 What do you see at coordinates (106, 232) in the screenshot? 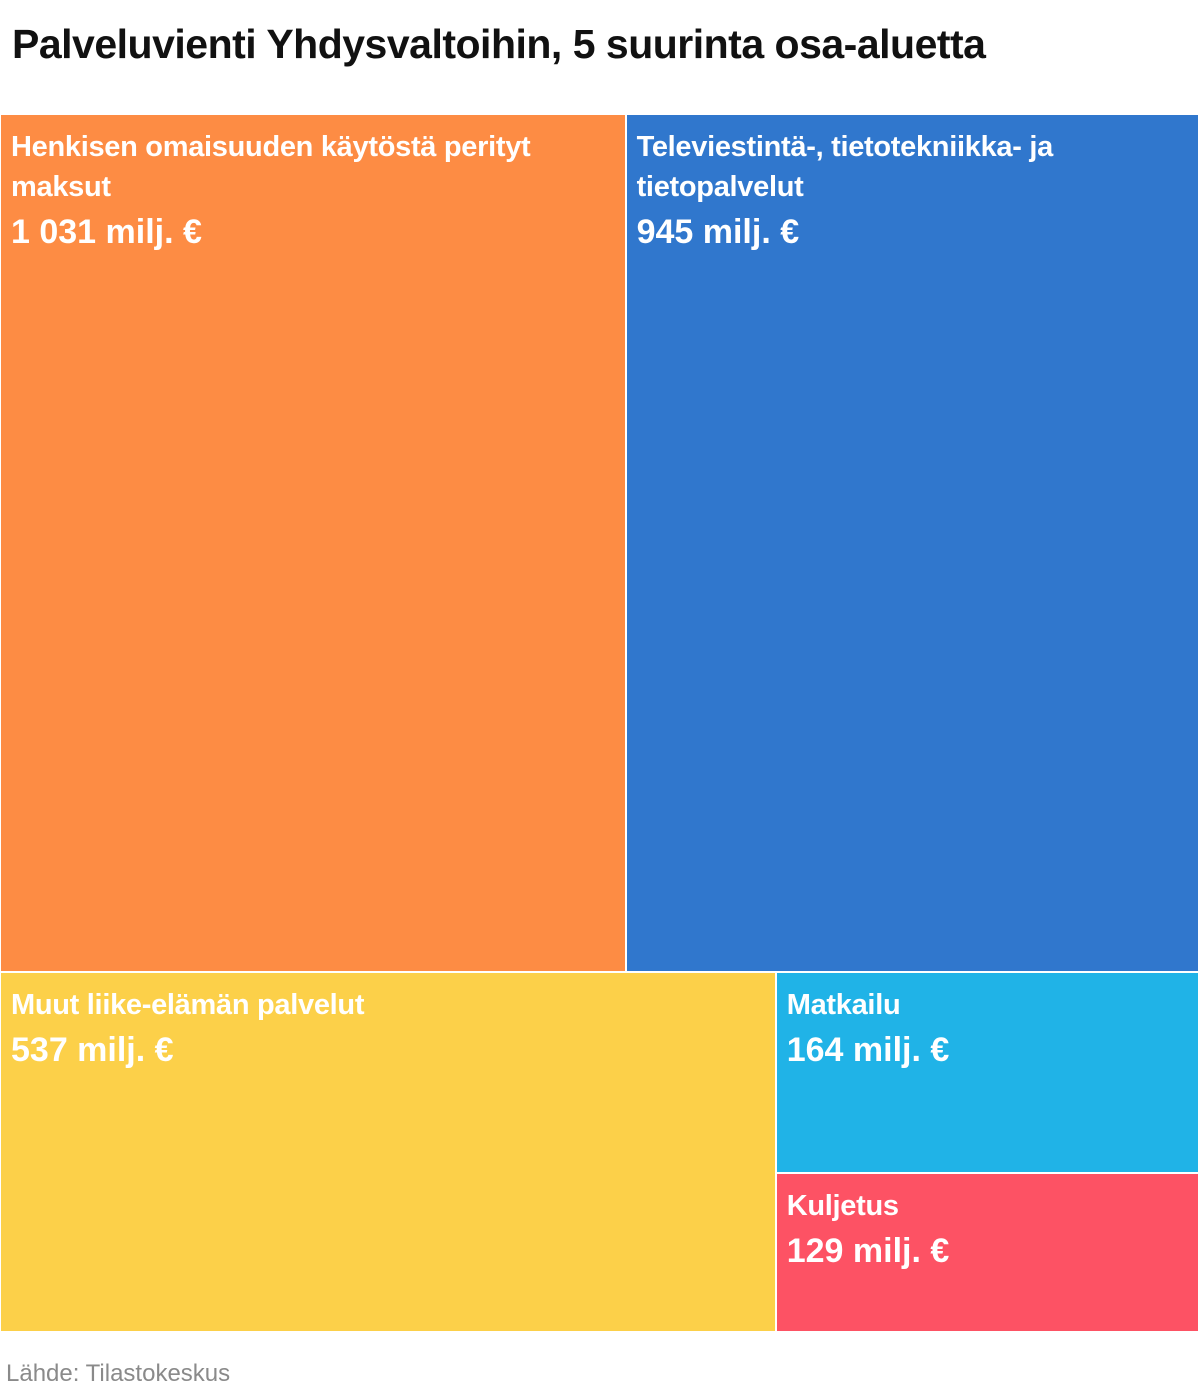
I see `tile-value: 1 031 milj. €` at bounding box center [106, 232].